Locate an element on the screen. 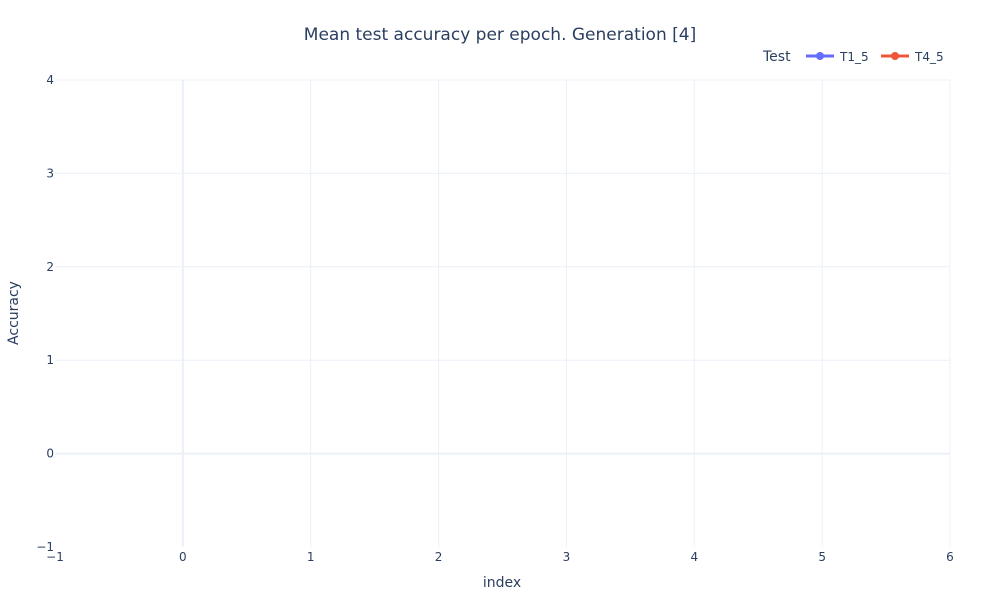 This screenshot has width=1000, height=604. legend-label: T4_5 is located at coordinates (929, 57).